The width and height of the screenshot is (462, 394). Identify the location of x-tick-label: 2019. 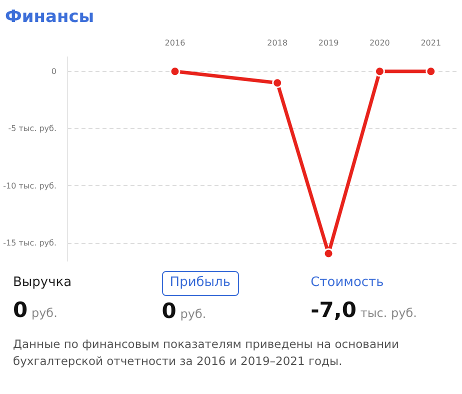
(328, 43).